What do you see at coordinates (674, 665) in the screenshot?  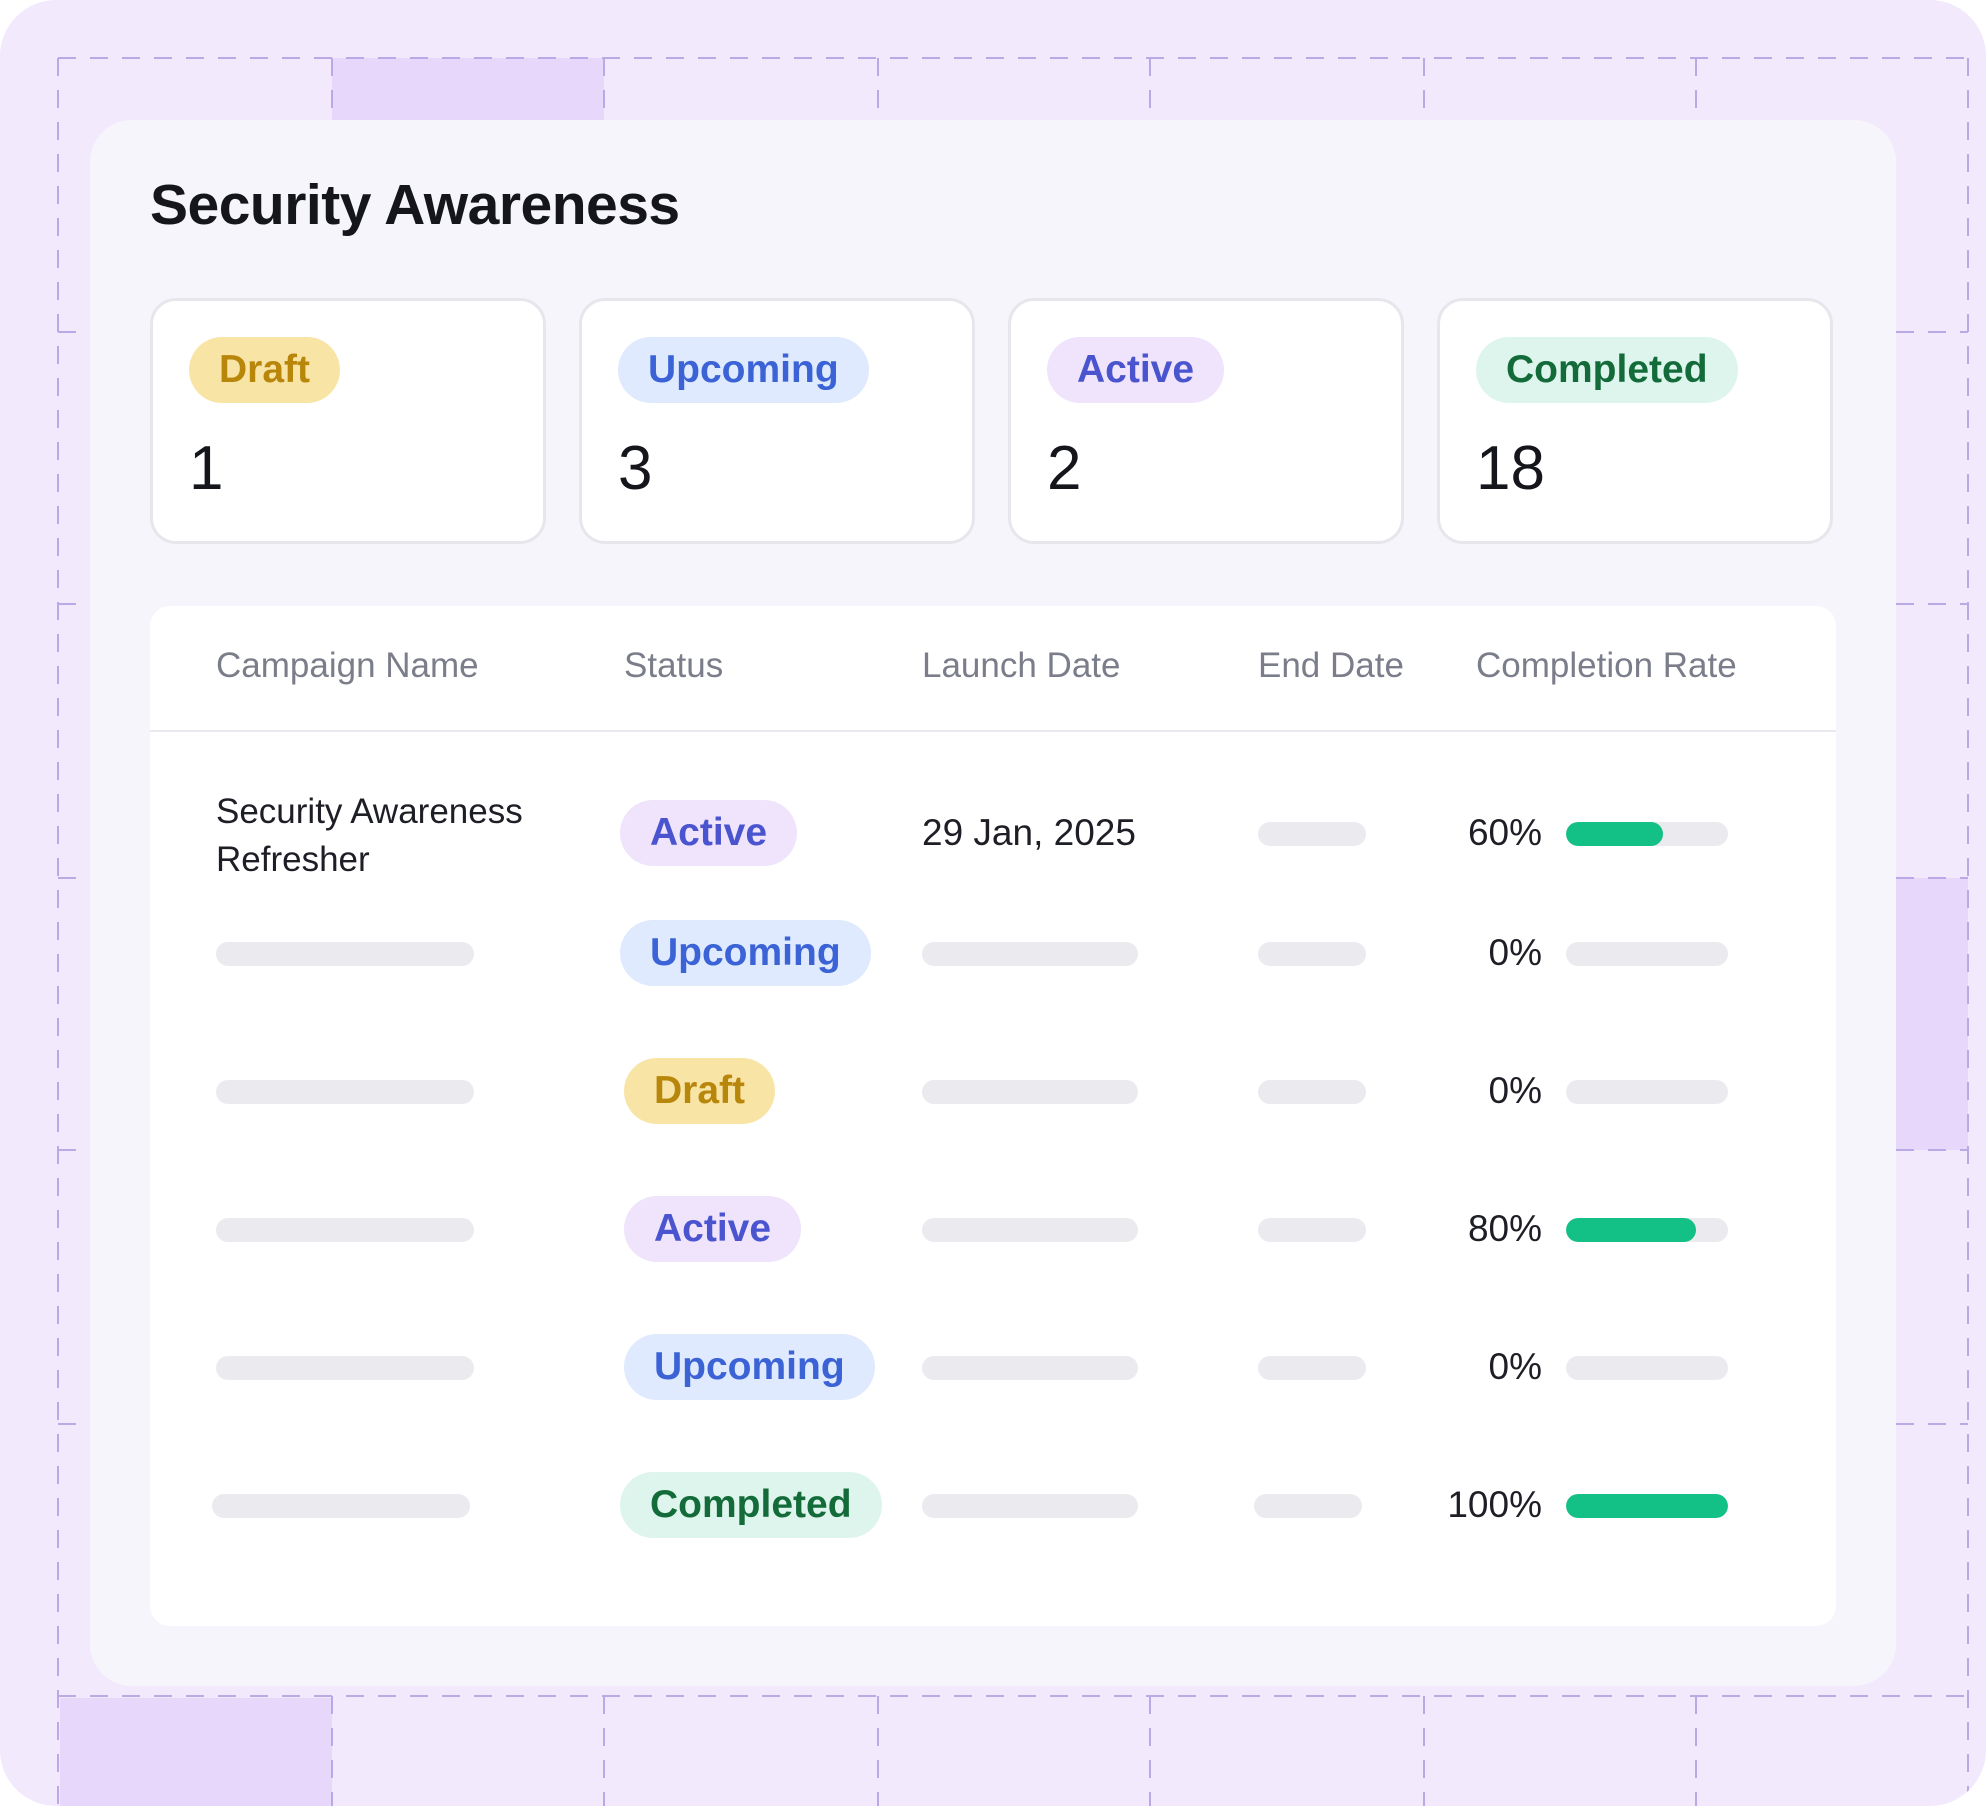 I see `column-header-status: Status` at bounding box center [674, 665].